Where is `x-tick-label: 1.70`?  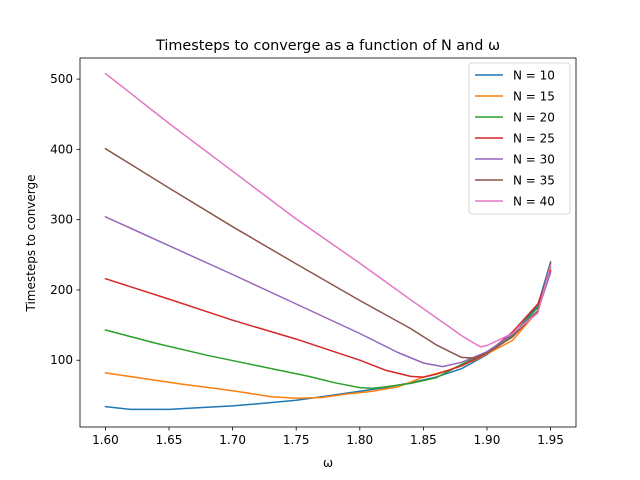
x-tick-label: 1.70 is located at coordinates (232, 440).